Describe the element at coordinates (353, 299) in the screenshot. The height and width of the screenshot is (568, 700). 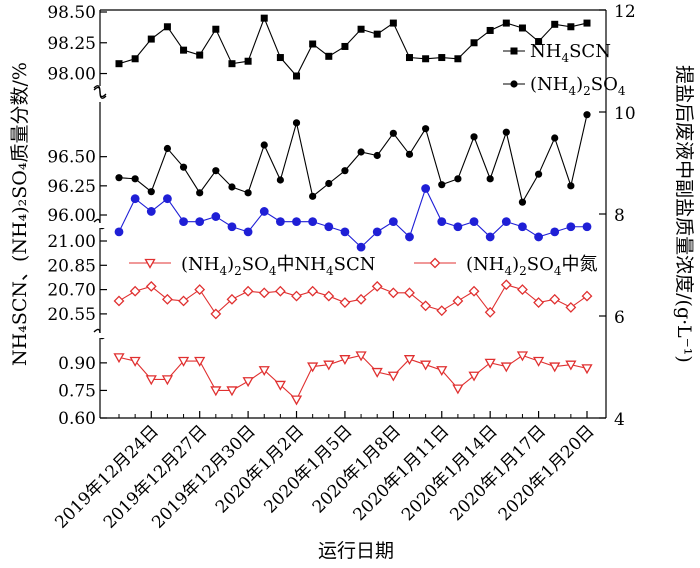
I see `series-line` at that location.